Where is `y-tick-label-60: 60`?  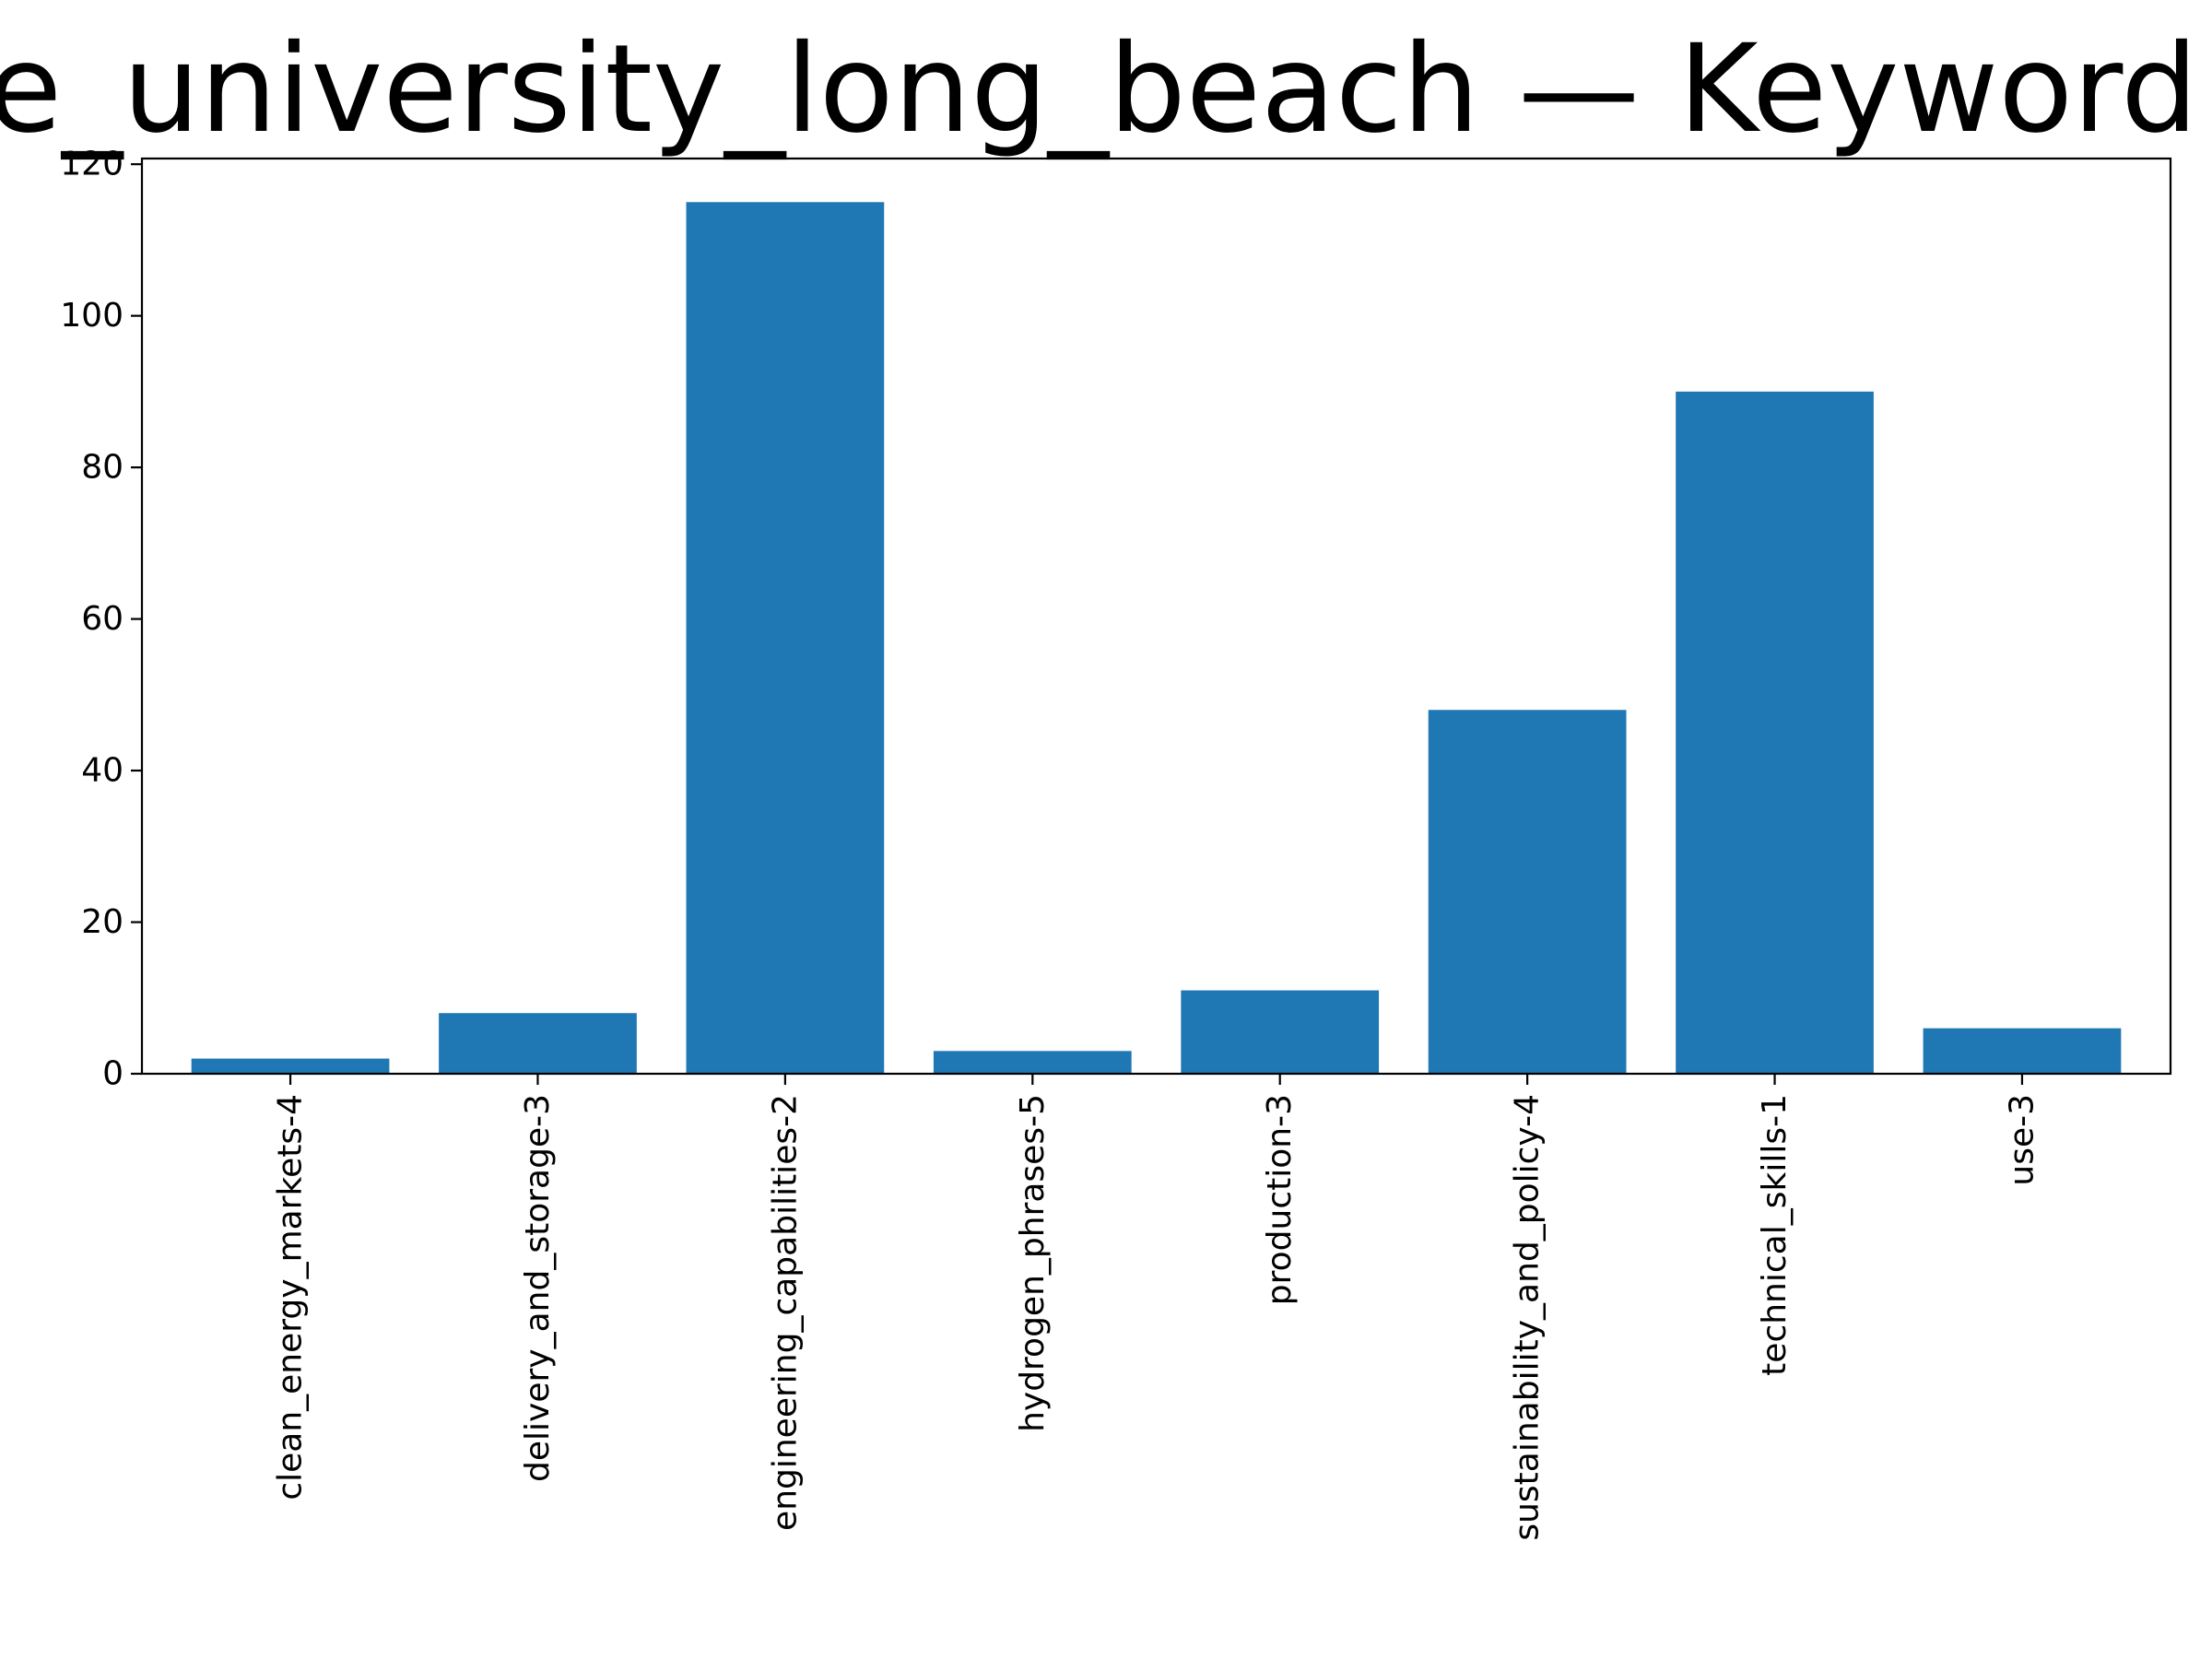 y-tick-label-60: 60 is located at coordinates (102, 619).